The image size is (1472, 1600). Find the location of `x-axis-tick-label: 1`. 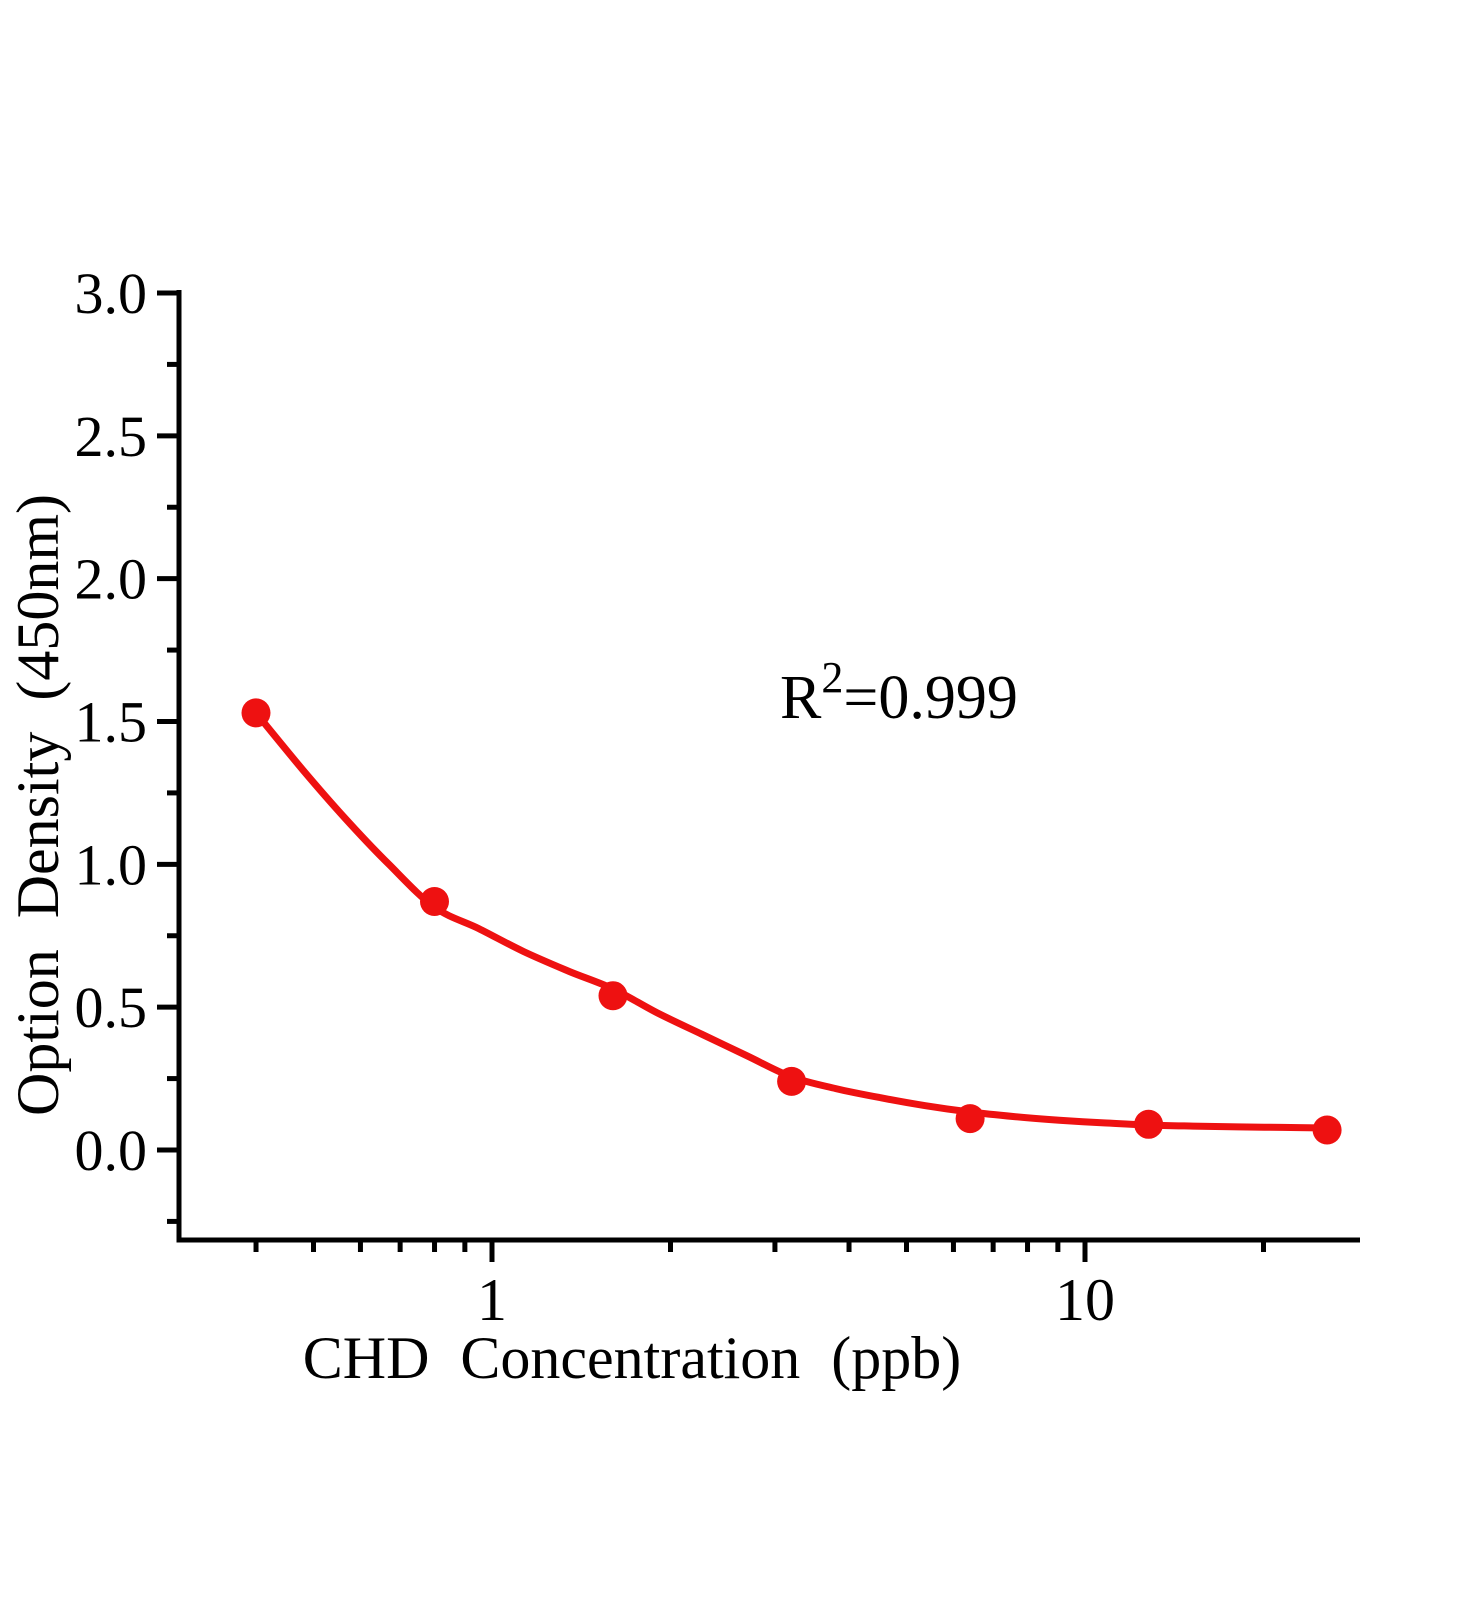

x-axis-tick-label: 1 is located at coordinates (492, 1300).